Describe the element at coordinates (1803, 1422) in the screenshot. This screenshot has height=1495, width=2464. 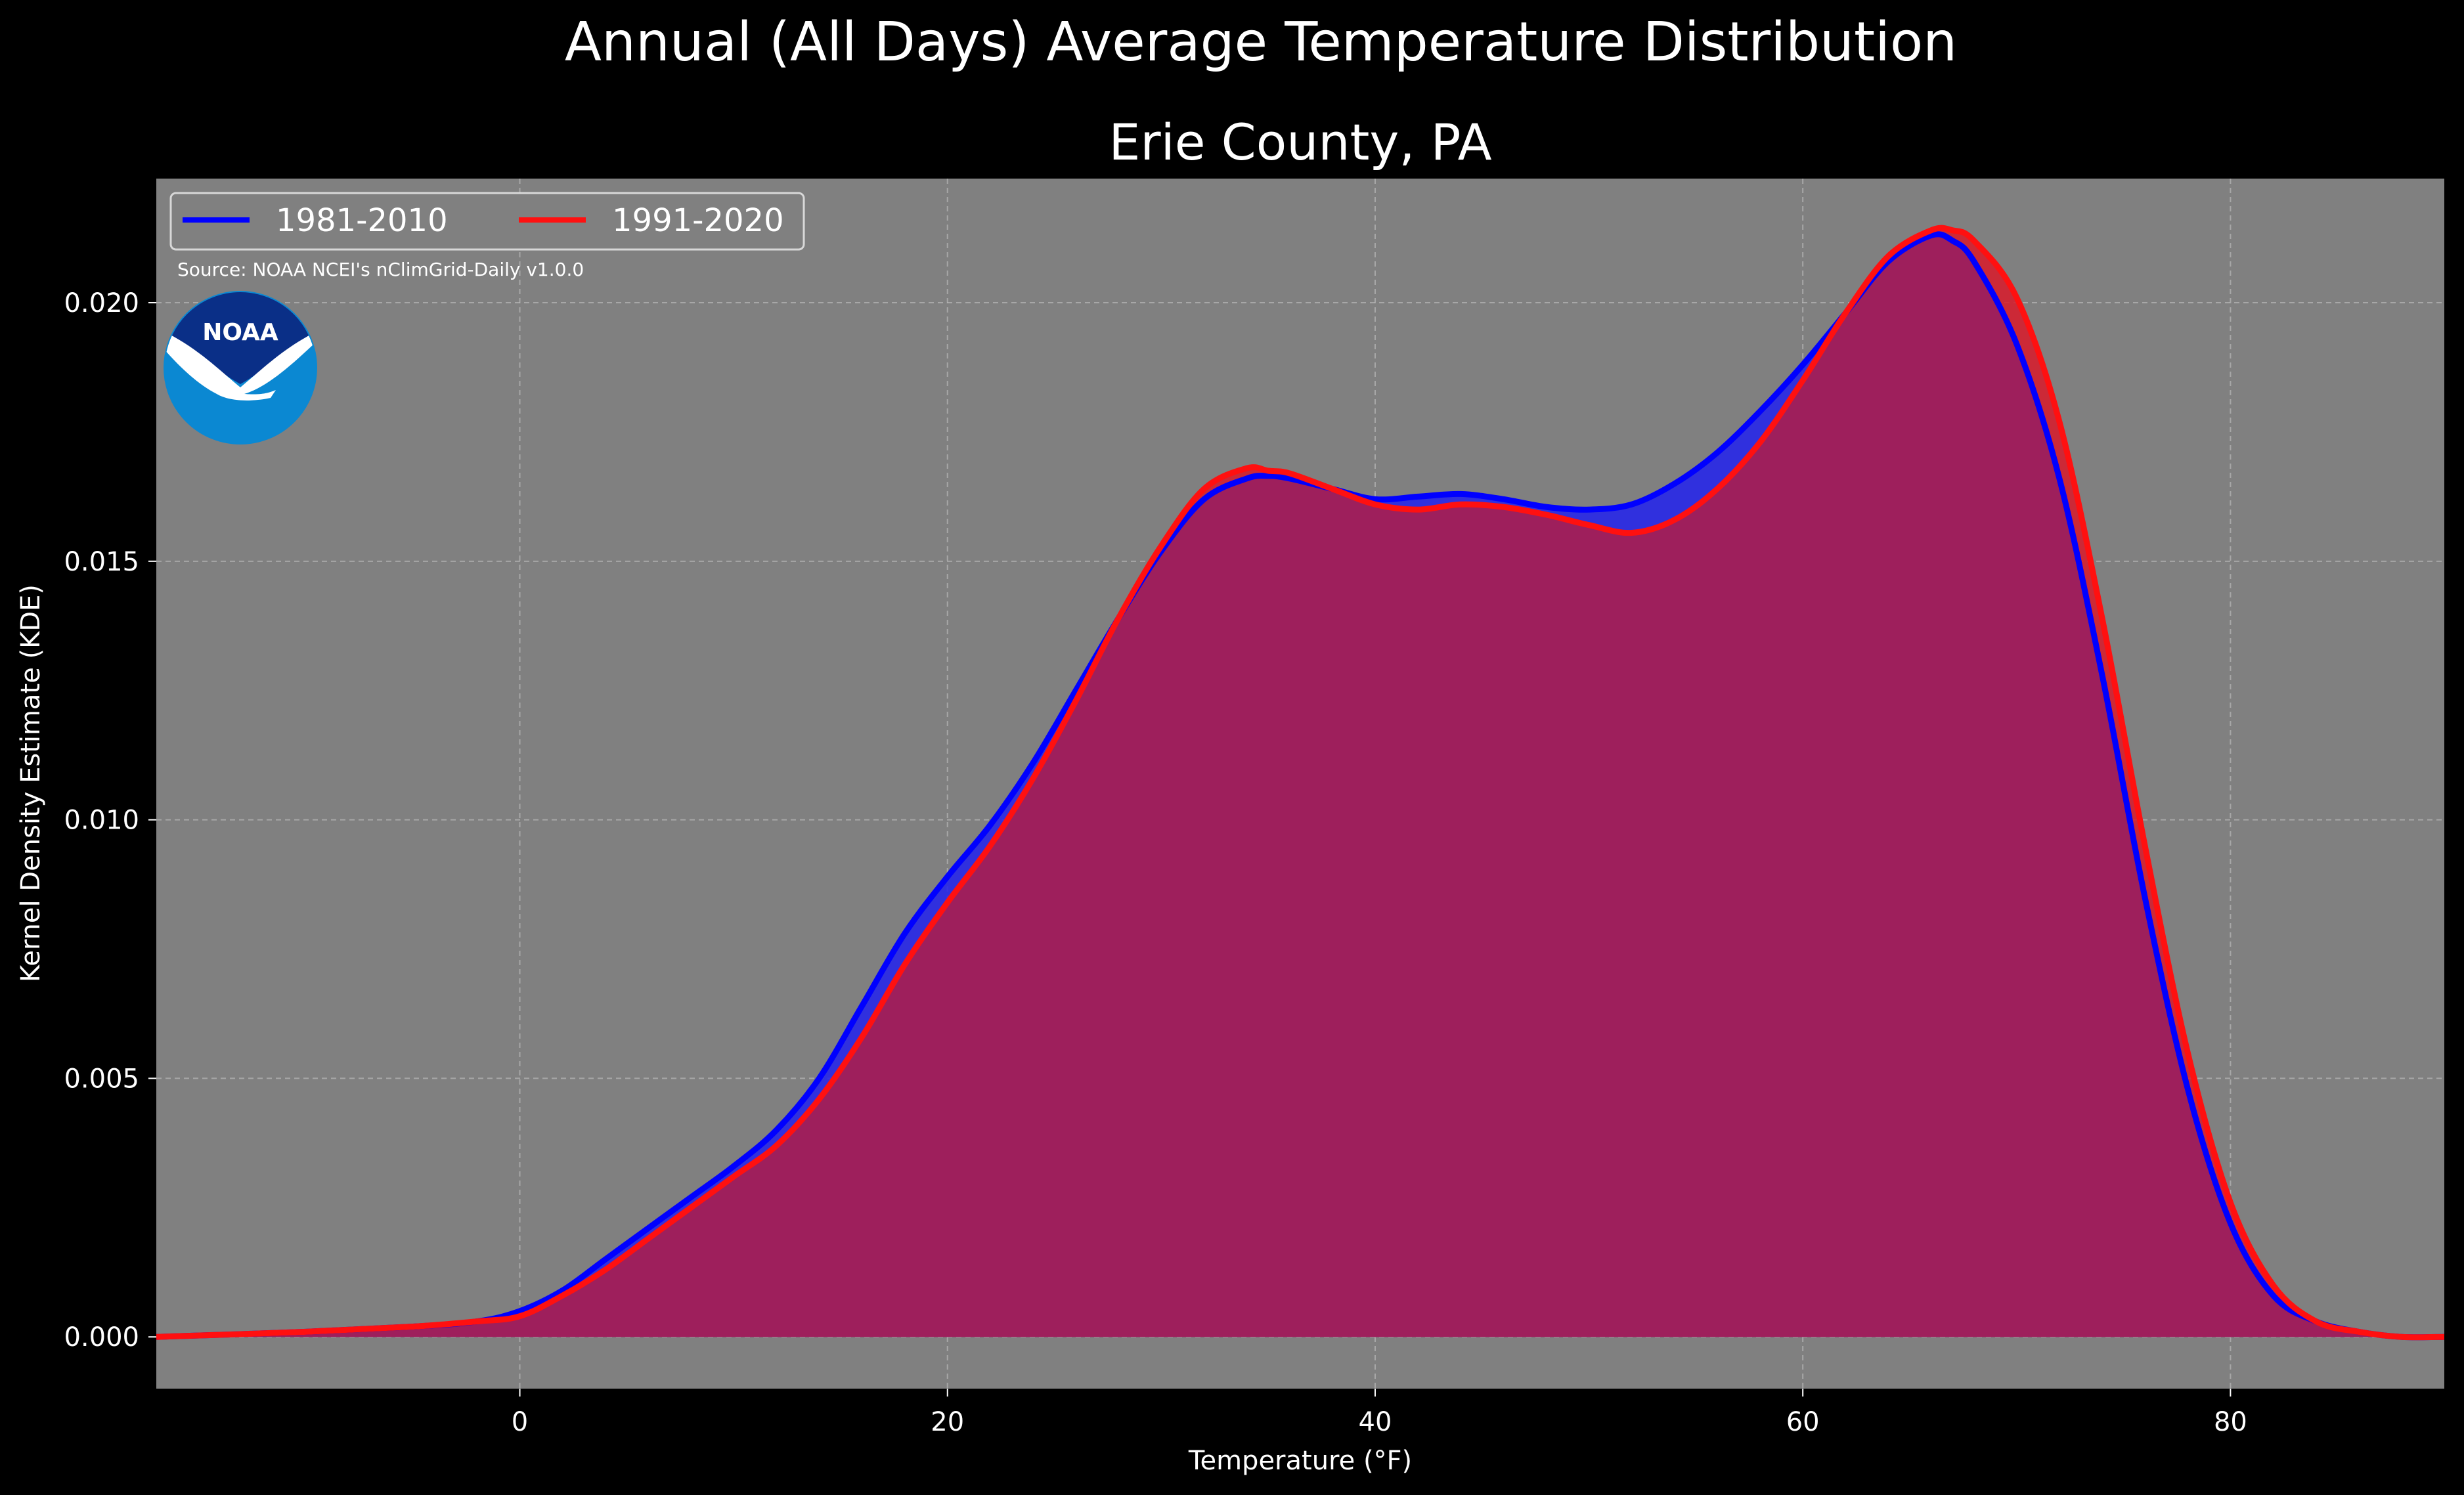
I see `x-tick-label: 60` at that location.